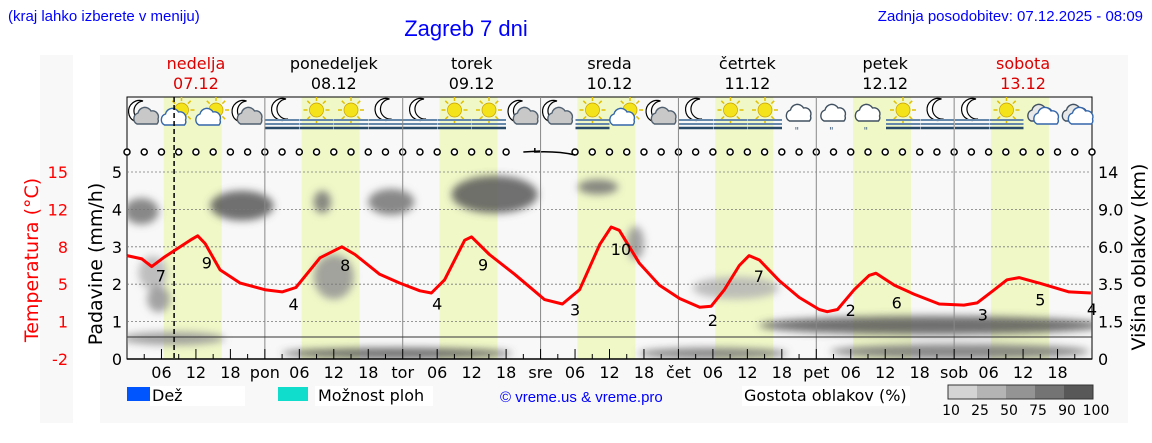 This screenshot has height=443, width=1152. I want to click on copyright-link: © vreme.us & vreme.pro, so click(581, 397).